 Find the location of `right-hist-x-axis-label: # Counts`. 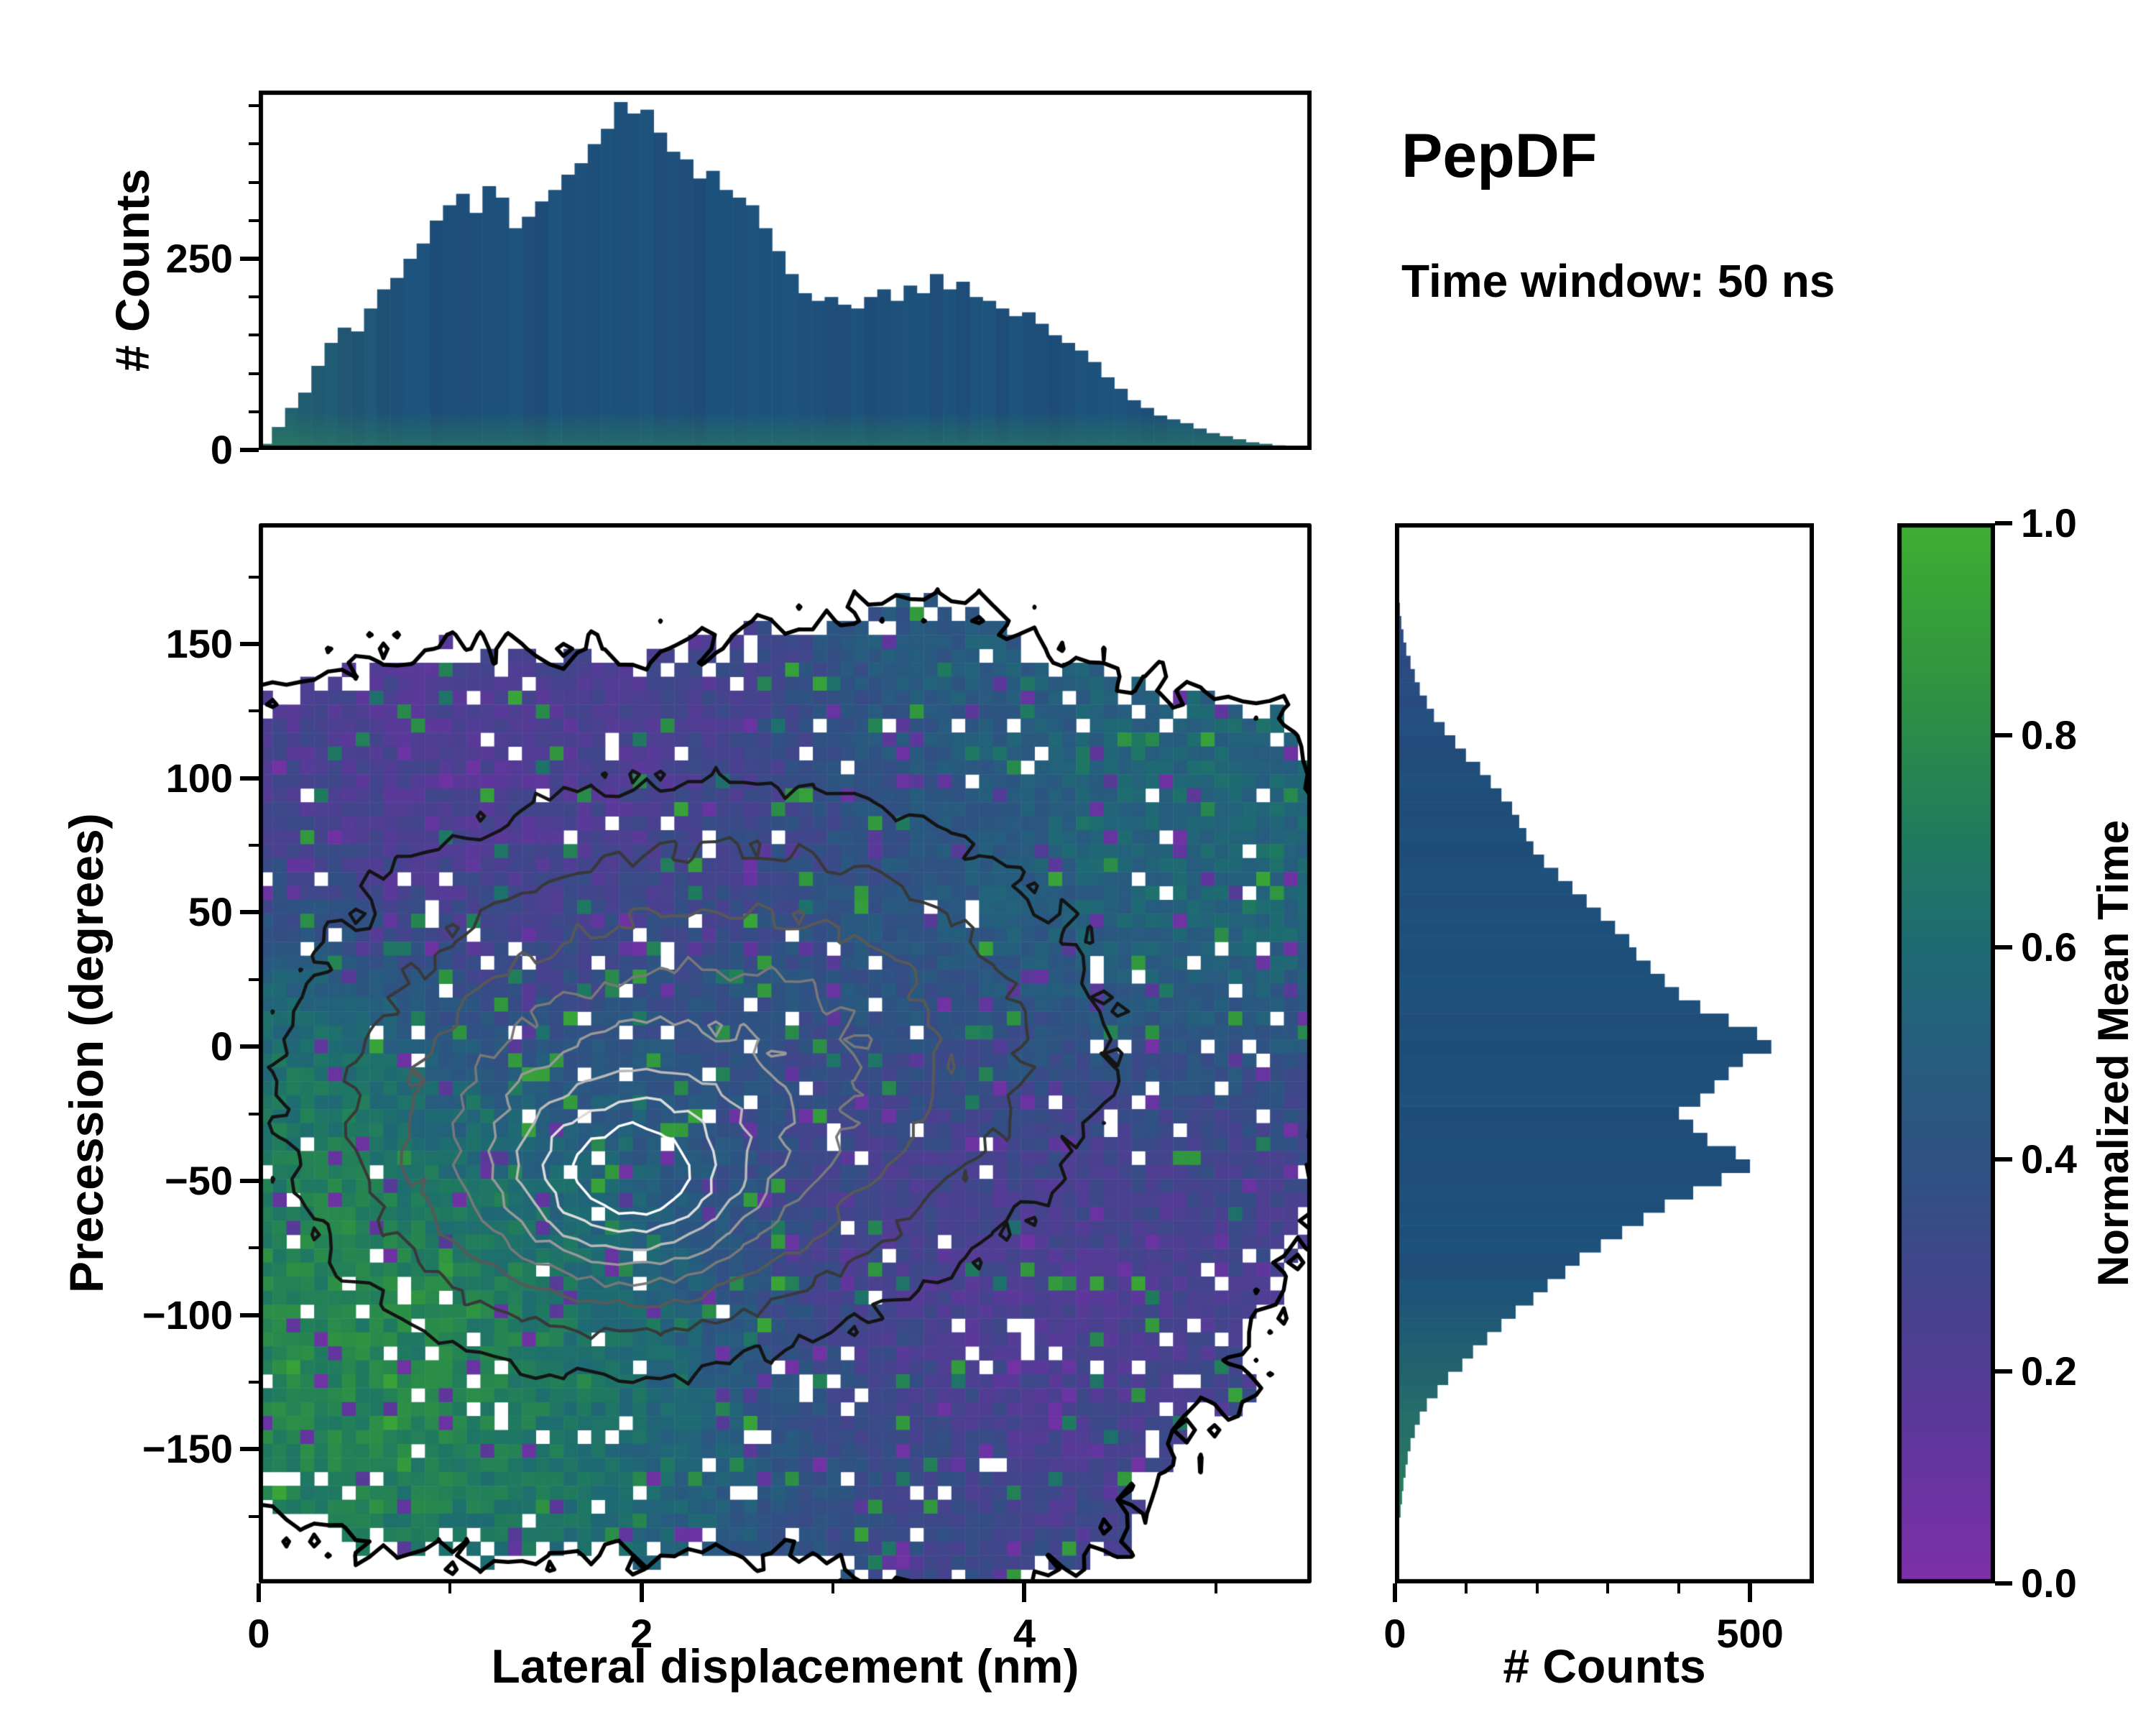

right-hist-x-axis-label: # Counts is located at coordinates (1605, 1666).